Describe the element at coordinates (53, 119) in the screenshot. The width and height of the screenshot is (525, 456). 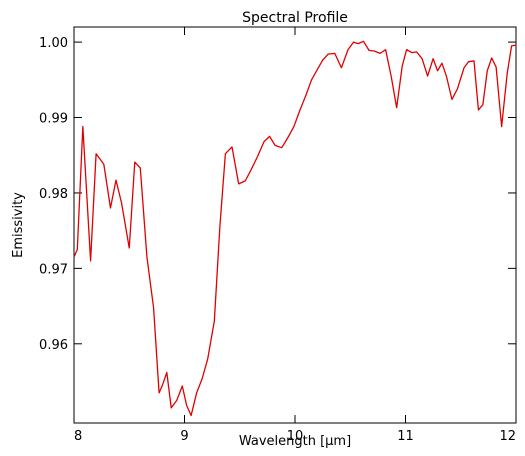
I see `y-tick-label: 0.99` at that location.